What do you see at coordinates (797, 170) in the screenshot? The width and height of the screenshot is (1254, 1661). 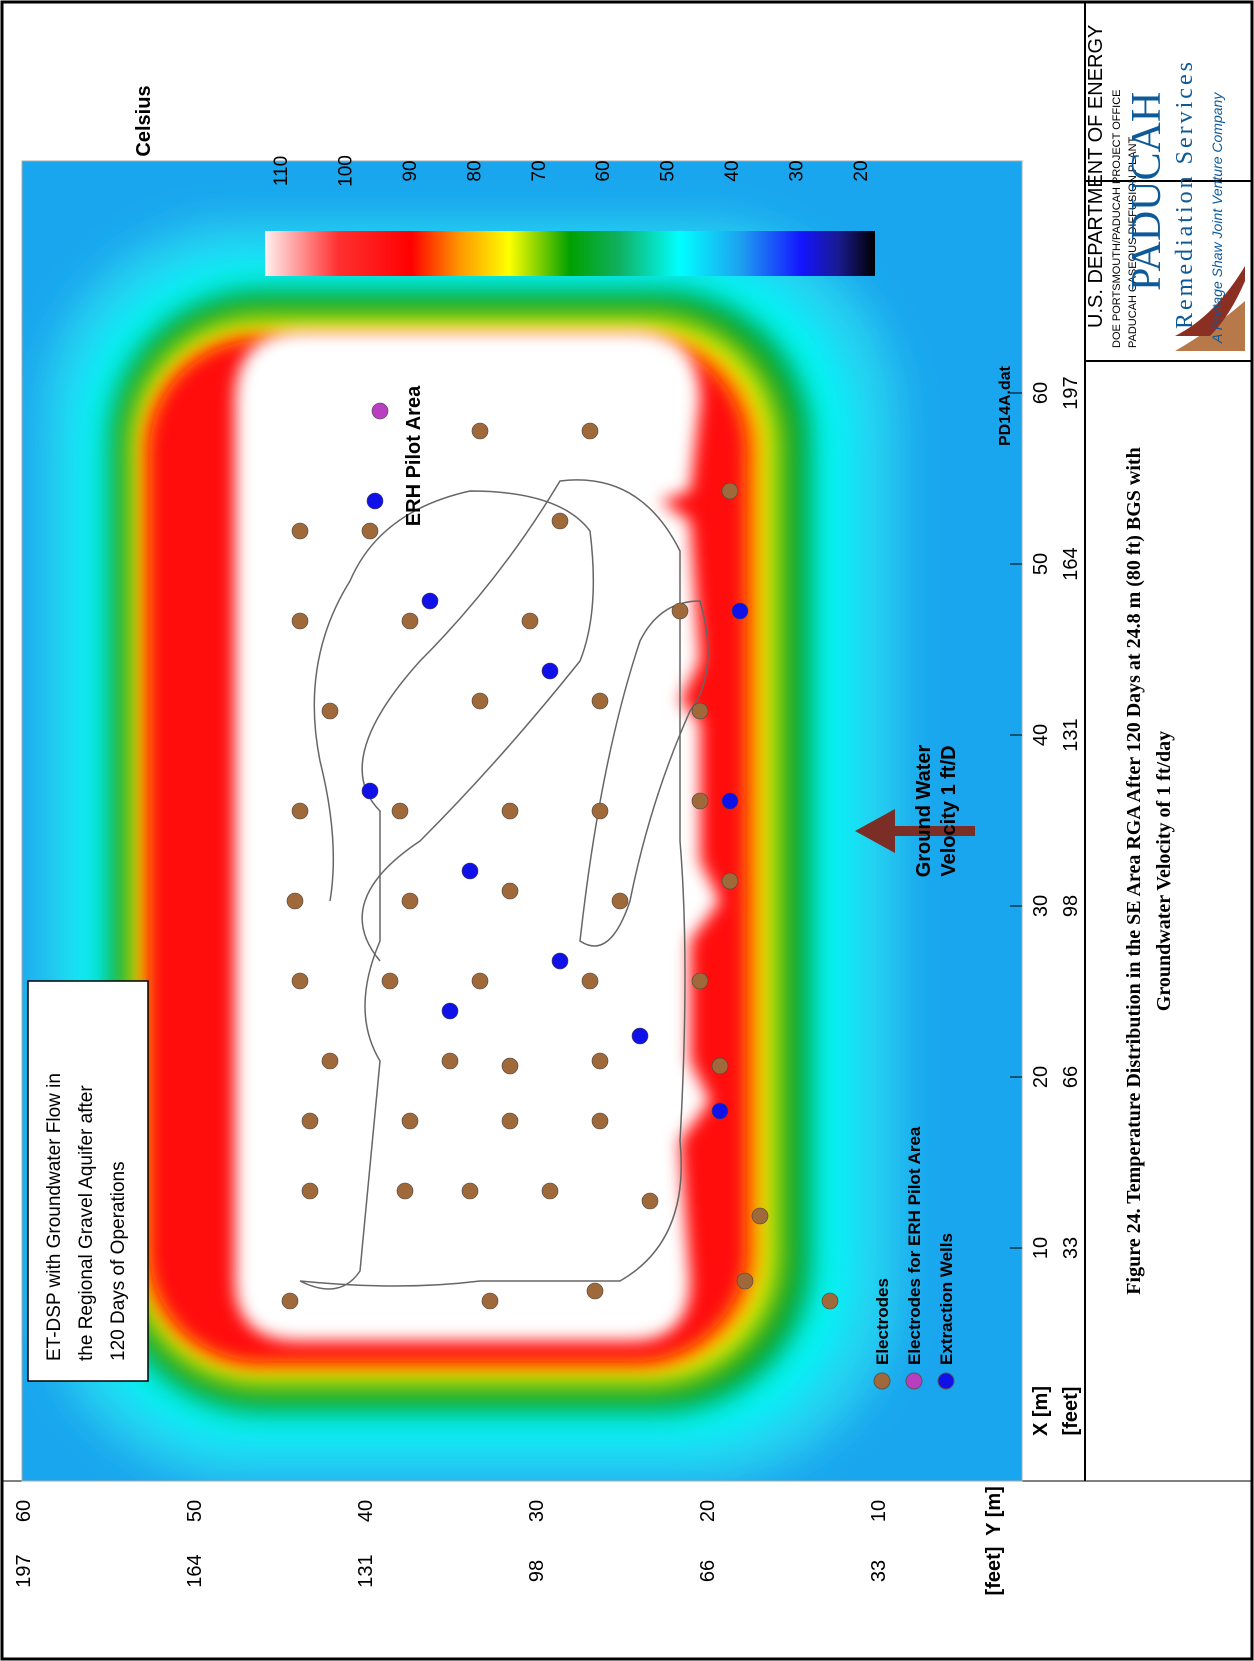 I see `colorbar-tick-label: 30` at bounding box center [797, 170].